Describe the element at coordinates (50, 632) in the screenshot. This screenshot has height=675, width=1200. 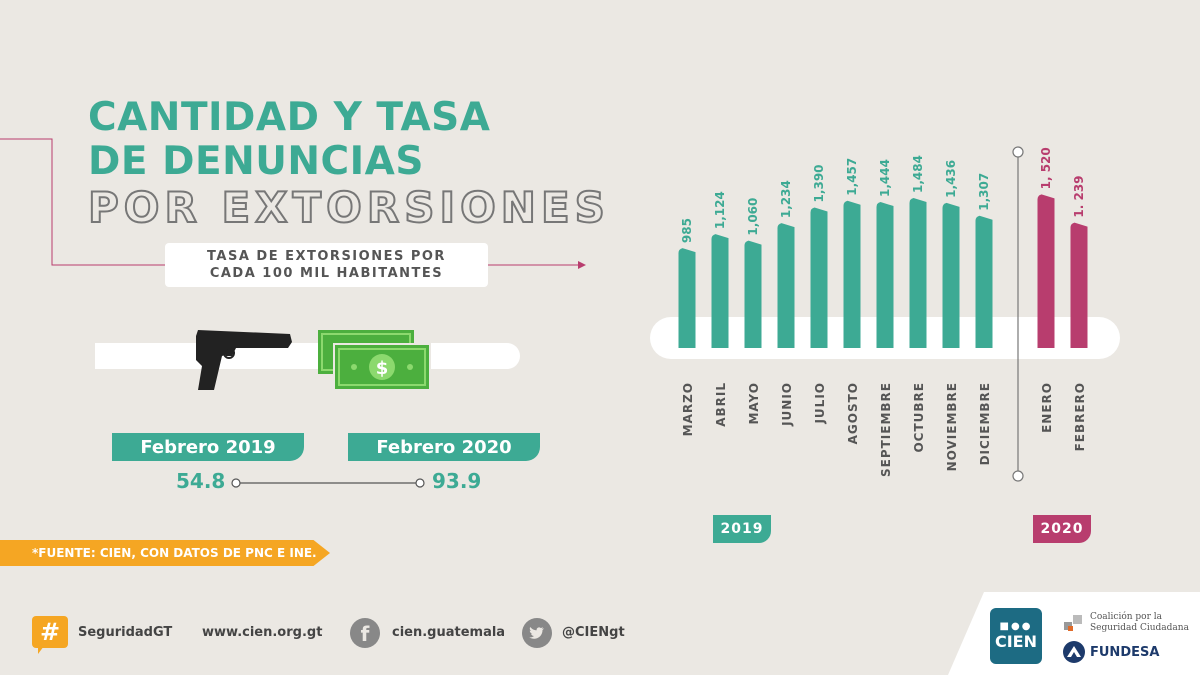
I see `hashtag-icon: #` at that location.